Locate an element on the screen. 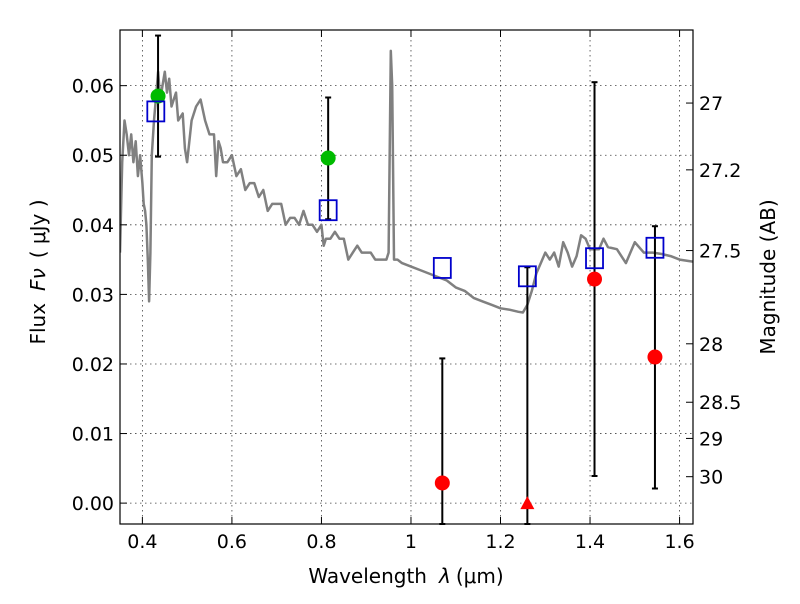 This screenshot has height=604, width=800. y-tick-label: 0.03 is located at coordinates (93, 295).